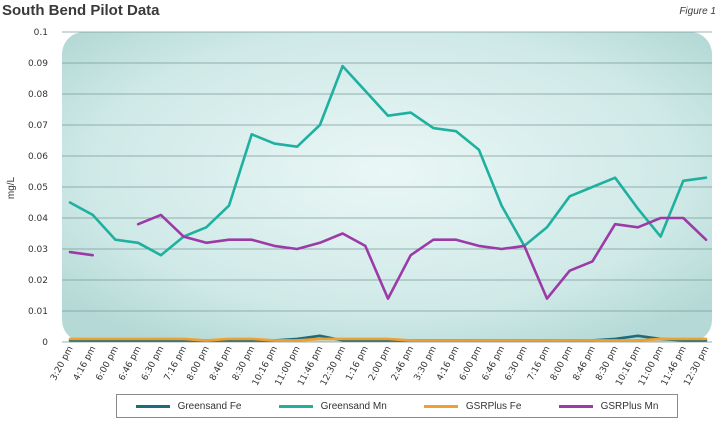 The height and width of the screenshot is (425, 720). I want to click on y-tick-label: 0.08, so click(38, 95).